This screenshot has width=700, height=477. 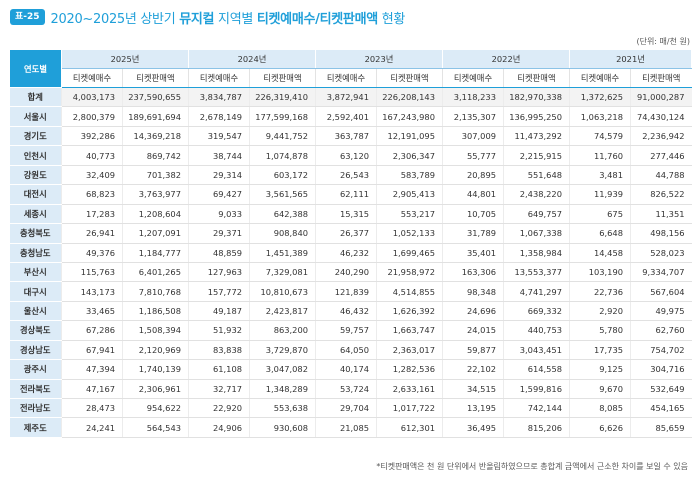 What do you see at coordinates (92, 97) in the screenshot?
I see `ticket-count-cell: 4,003,173` at bounding box center [92, 97].